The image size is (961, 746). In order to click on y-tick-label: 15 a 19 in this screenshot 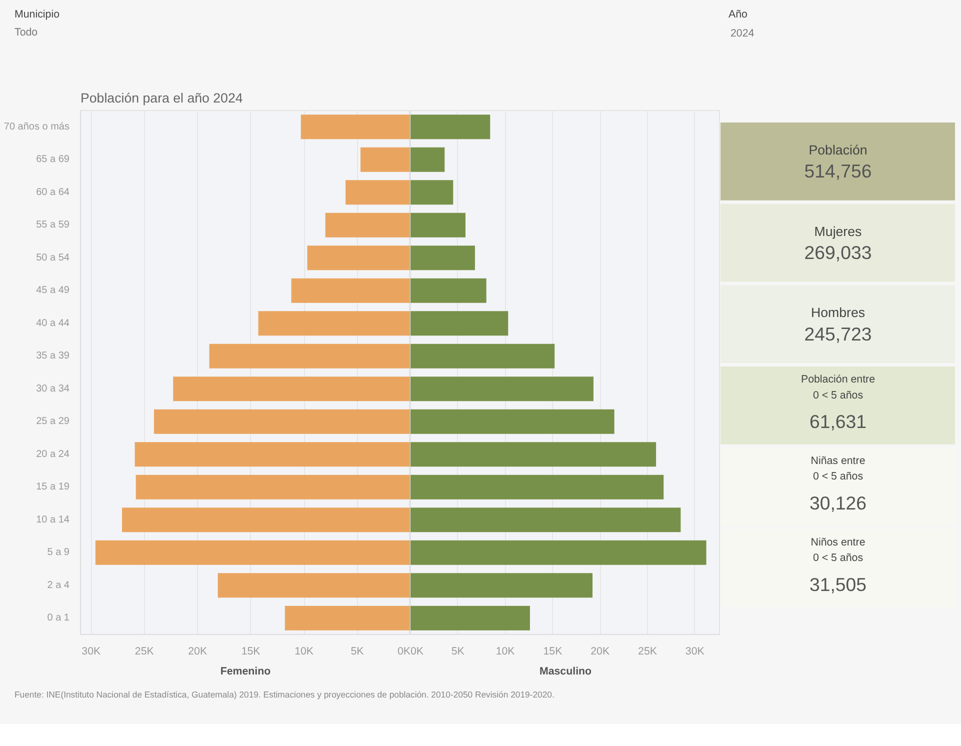, I will do `click(53, 487)`.